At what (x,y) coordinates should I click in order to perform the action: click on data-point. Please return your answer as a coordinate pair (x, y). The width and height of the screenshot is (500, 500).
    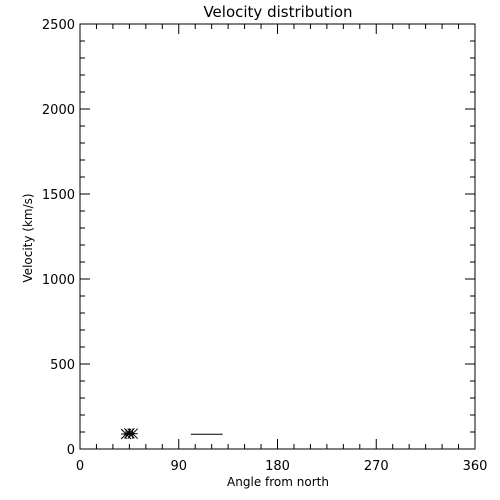
    Looking at the image, I should click on (133, 434).